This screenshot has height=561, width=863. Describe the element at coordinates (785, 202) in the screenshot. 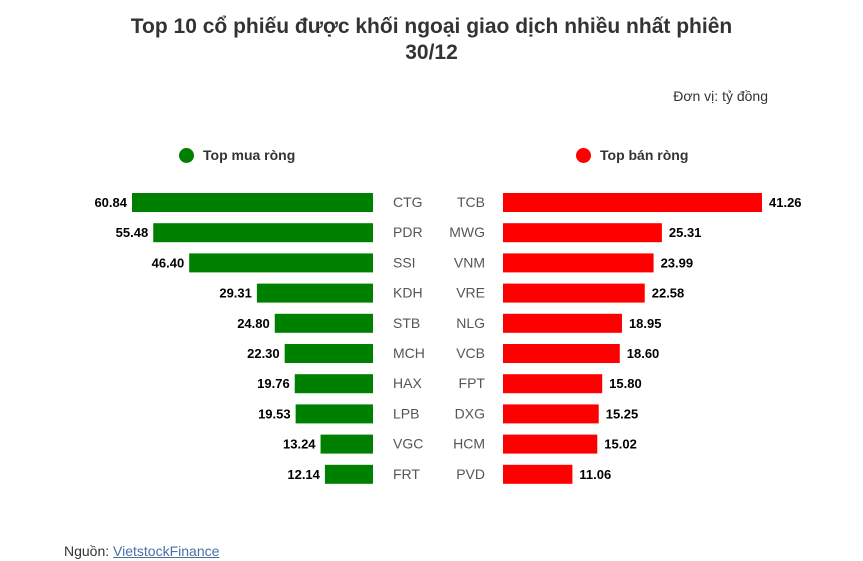

I see `sell-value-label: 41.26` at that location.